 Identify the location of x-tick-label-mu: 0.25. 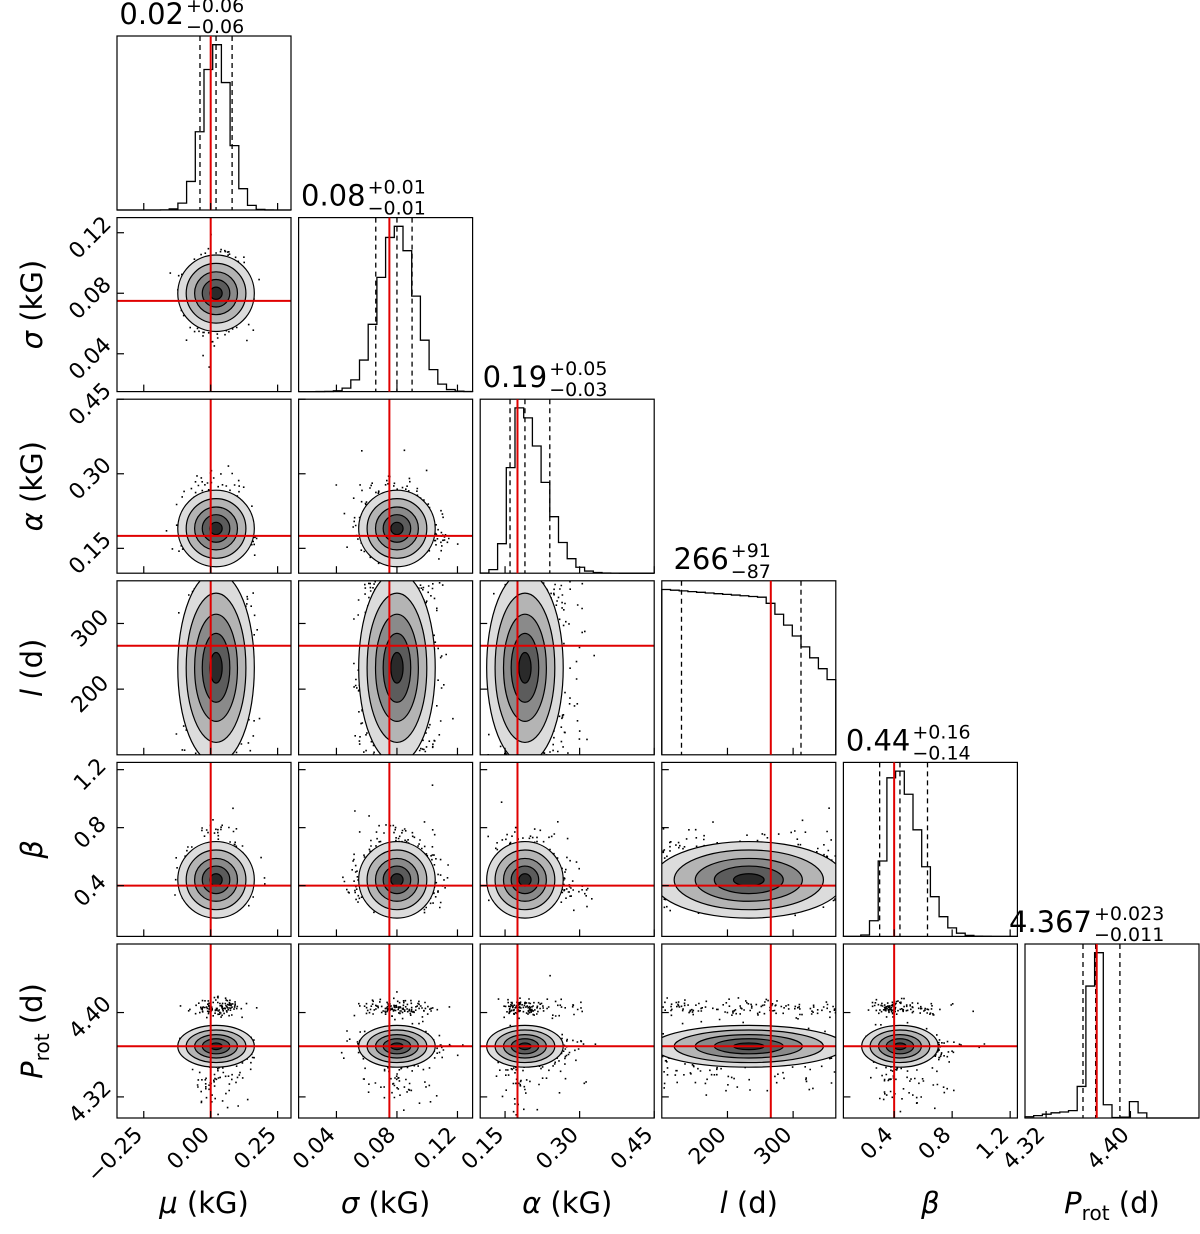
(256, 1149).